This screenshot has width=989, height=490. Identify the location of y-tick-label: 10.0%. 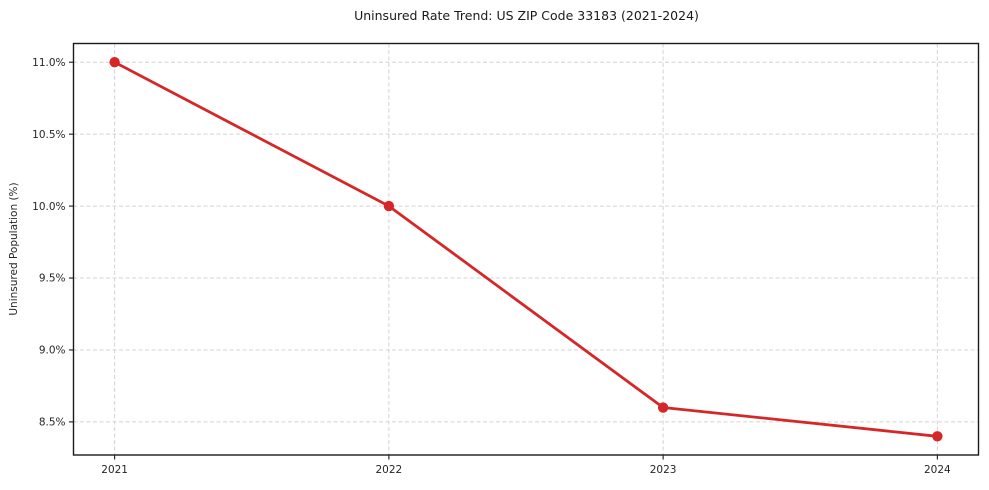
(48, 207).